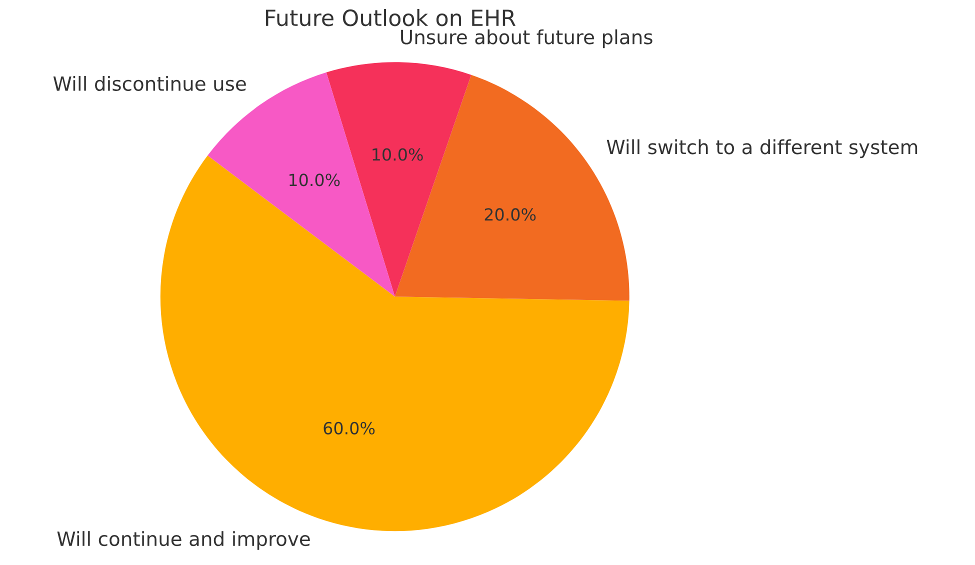  Describe the element at coordinates (349, 428) in the screenshot. I see `data-label: 60.0%` at that location.